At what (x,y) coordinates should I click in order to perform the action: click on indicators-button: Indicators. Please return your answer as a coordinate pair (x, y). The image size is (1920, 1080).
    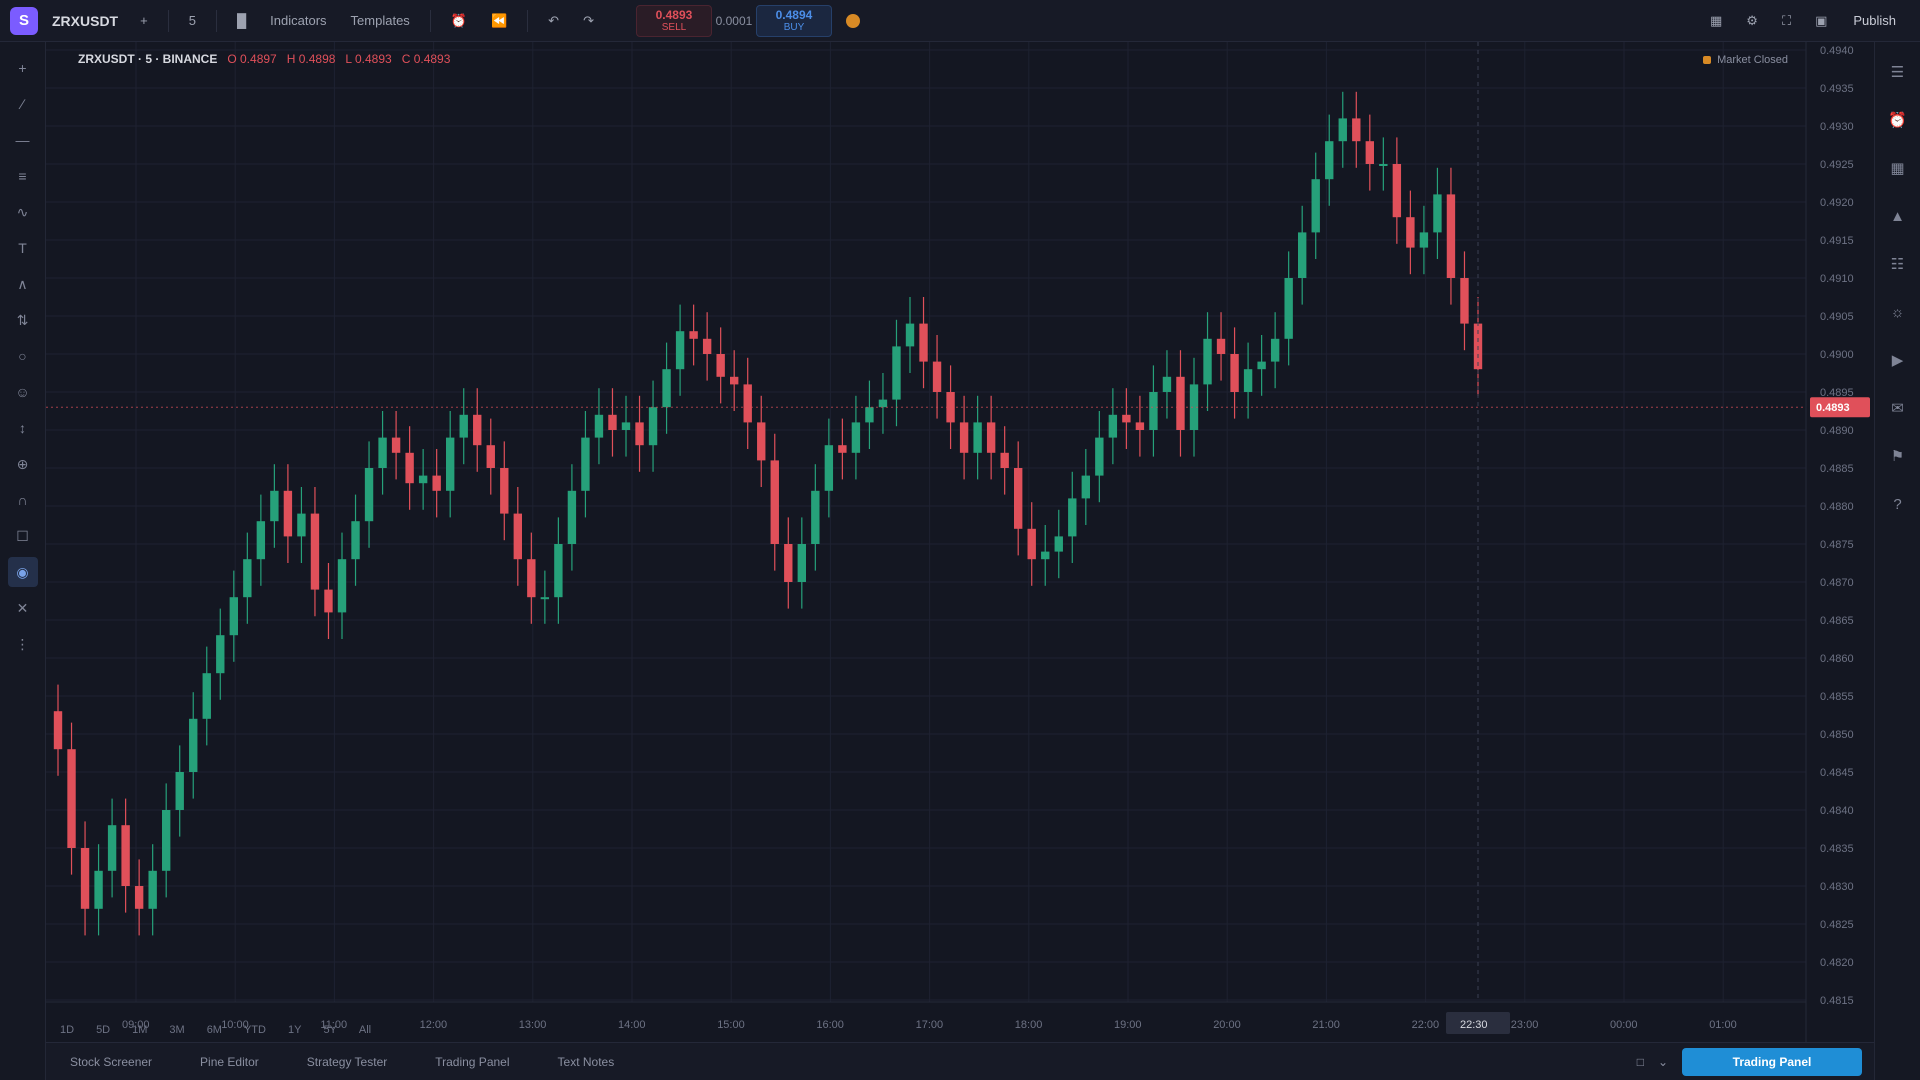
    Looking at the image, I should click on (298, 20).